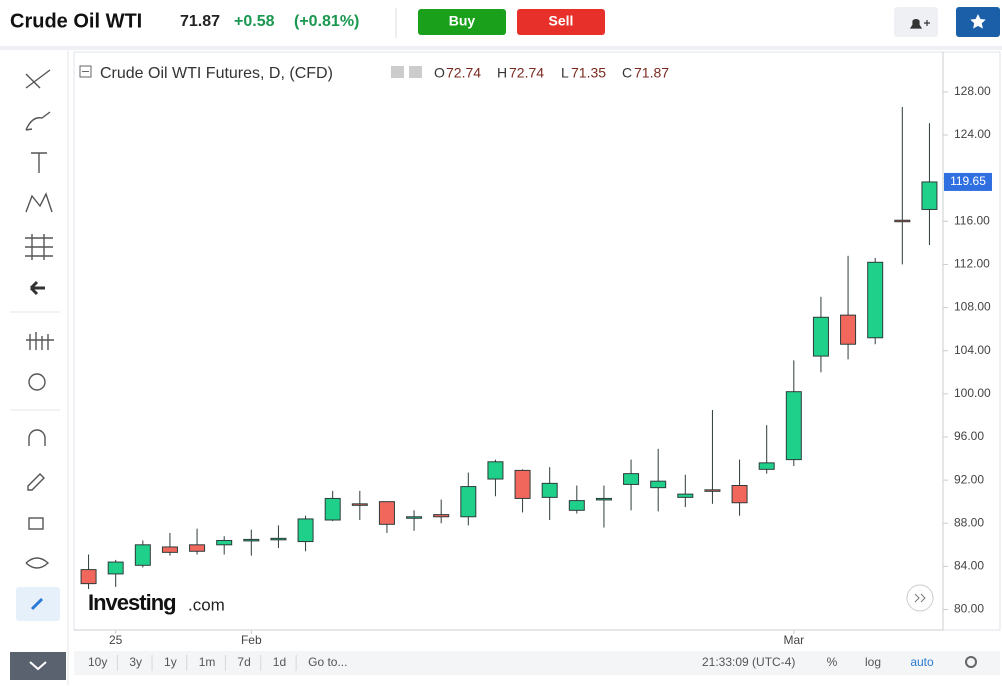 Image resolution: width=1002 pixels, height=690 pixels. What do you see at coordinates (832, 662) in the screenshot?
I see `percent-toggle: %` at bounding box center [832, 662].